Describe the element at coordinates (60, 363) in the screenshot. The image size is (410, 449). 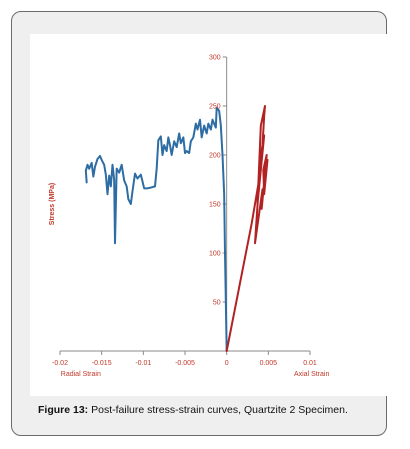
I see `x-tick-label: -0.02` at that location.